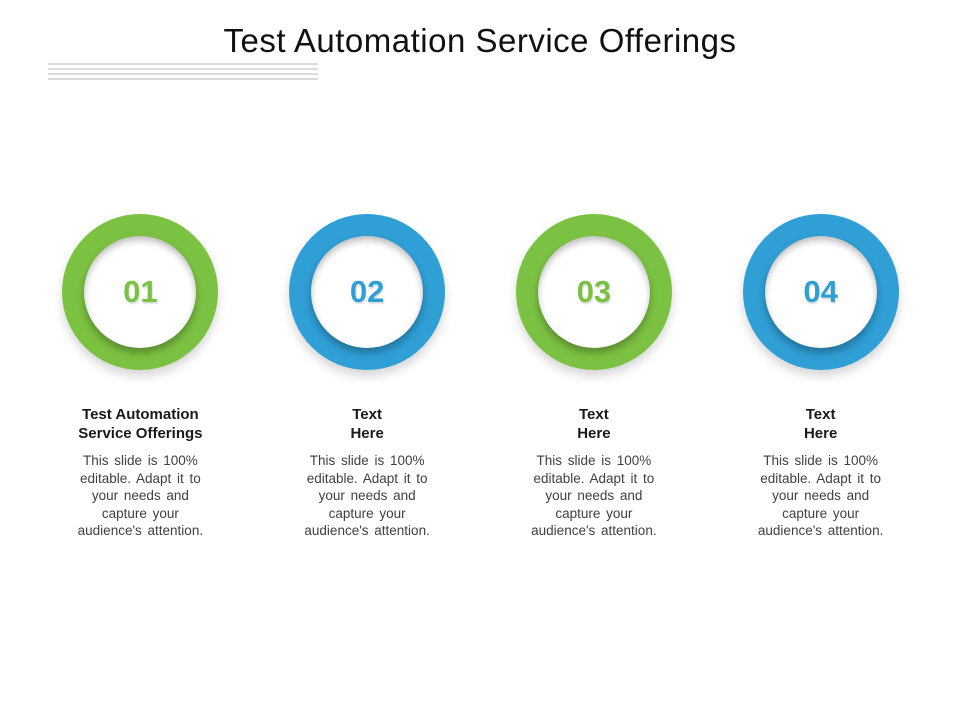 Image resolution: width=960 pixels, height=720 pixels. I want to click on title-divider-lines, so click(183, 73).